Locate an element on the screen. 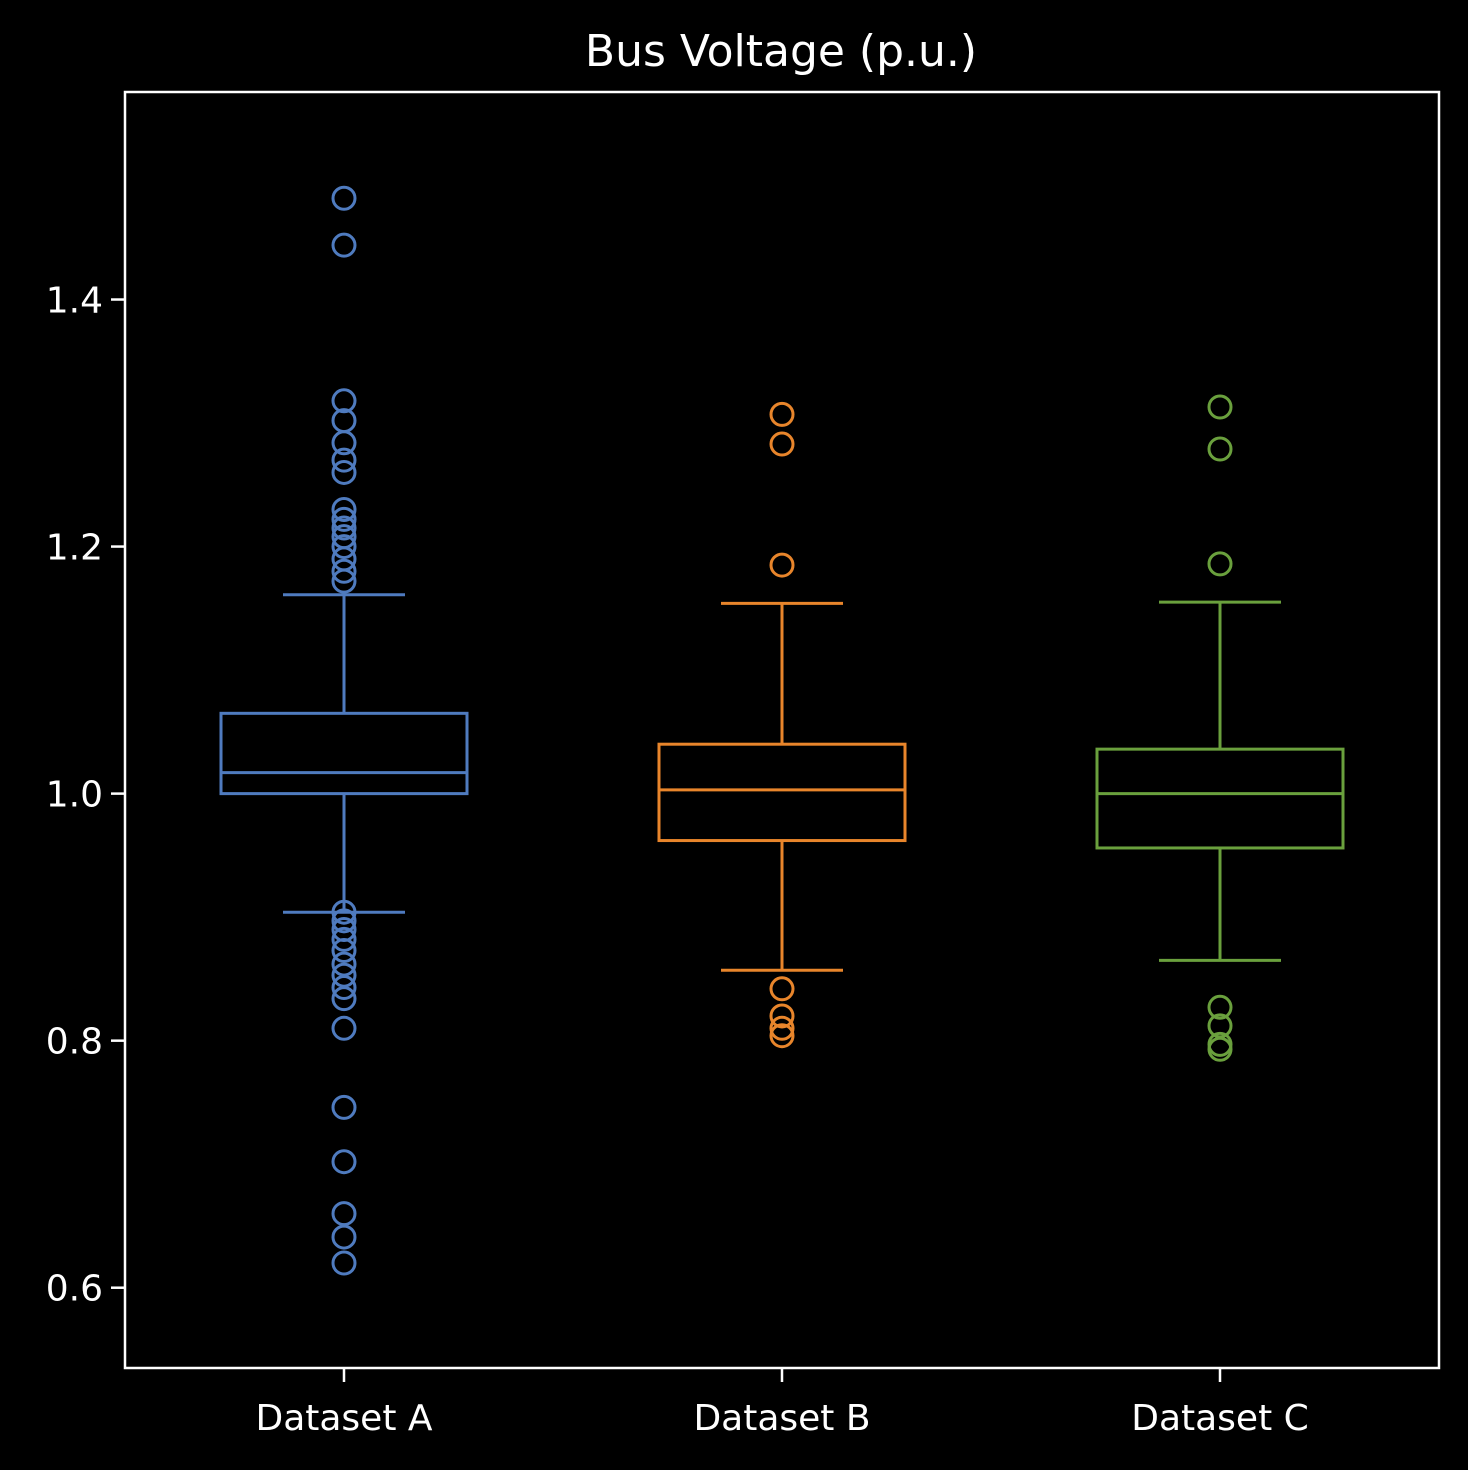 The width and height of the screenshot is (1468, 1470). chart-title: Bus Voltage (p.u.) is located at coordinates (781, 51).